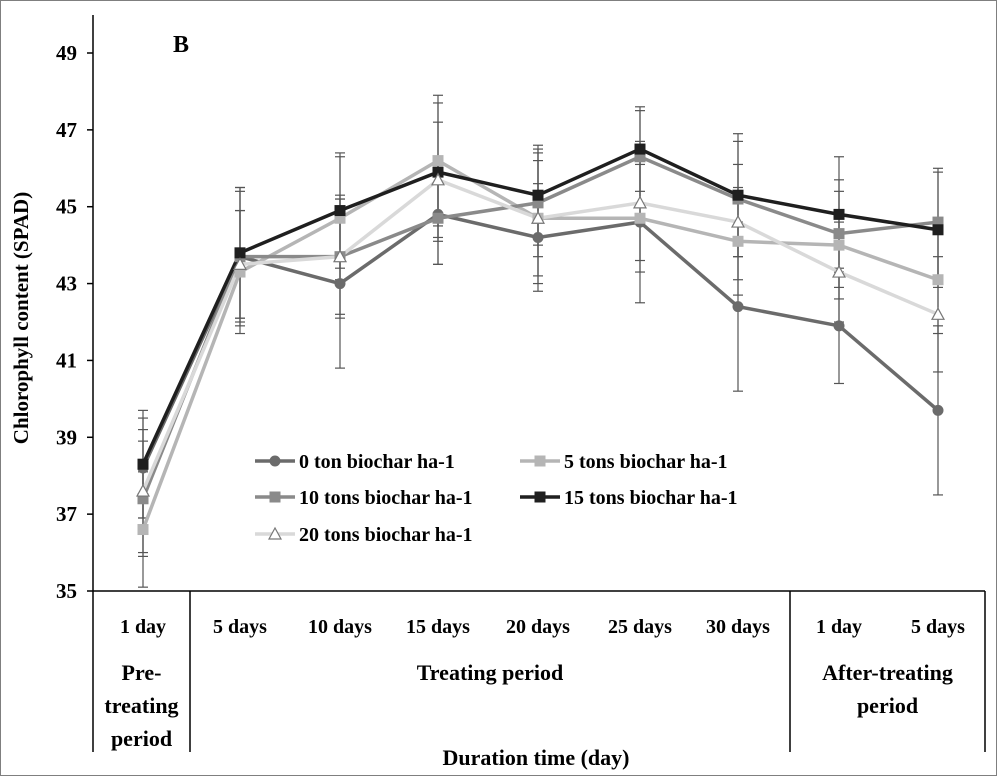 This screenshot has height=776, width=997. Describe the element at coordinates (386, 535) in the screenshot. I see `legend-label: 20 tons biochar ha-1` at that location.